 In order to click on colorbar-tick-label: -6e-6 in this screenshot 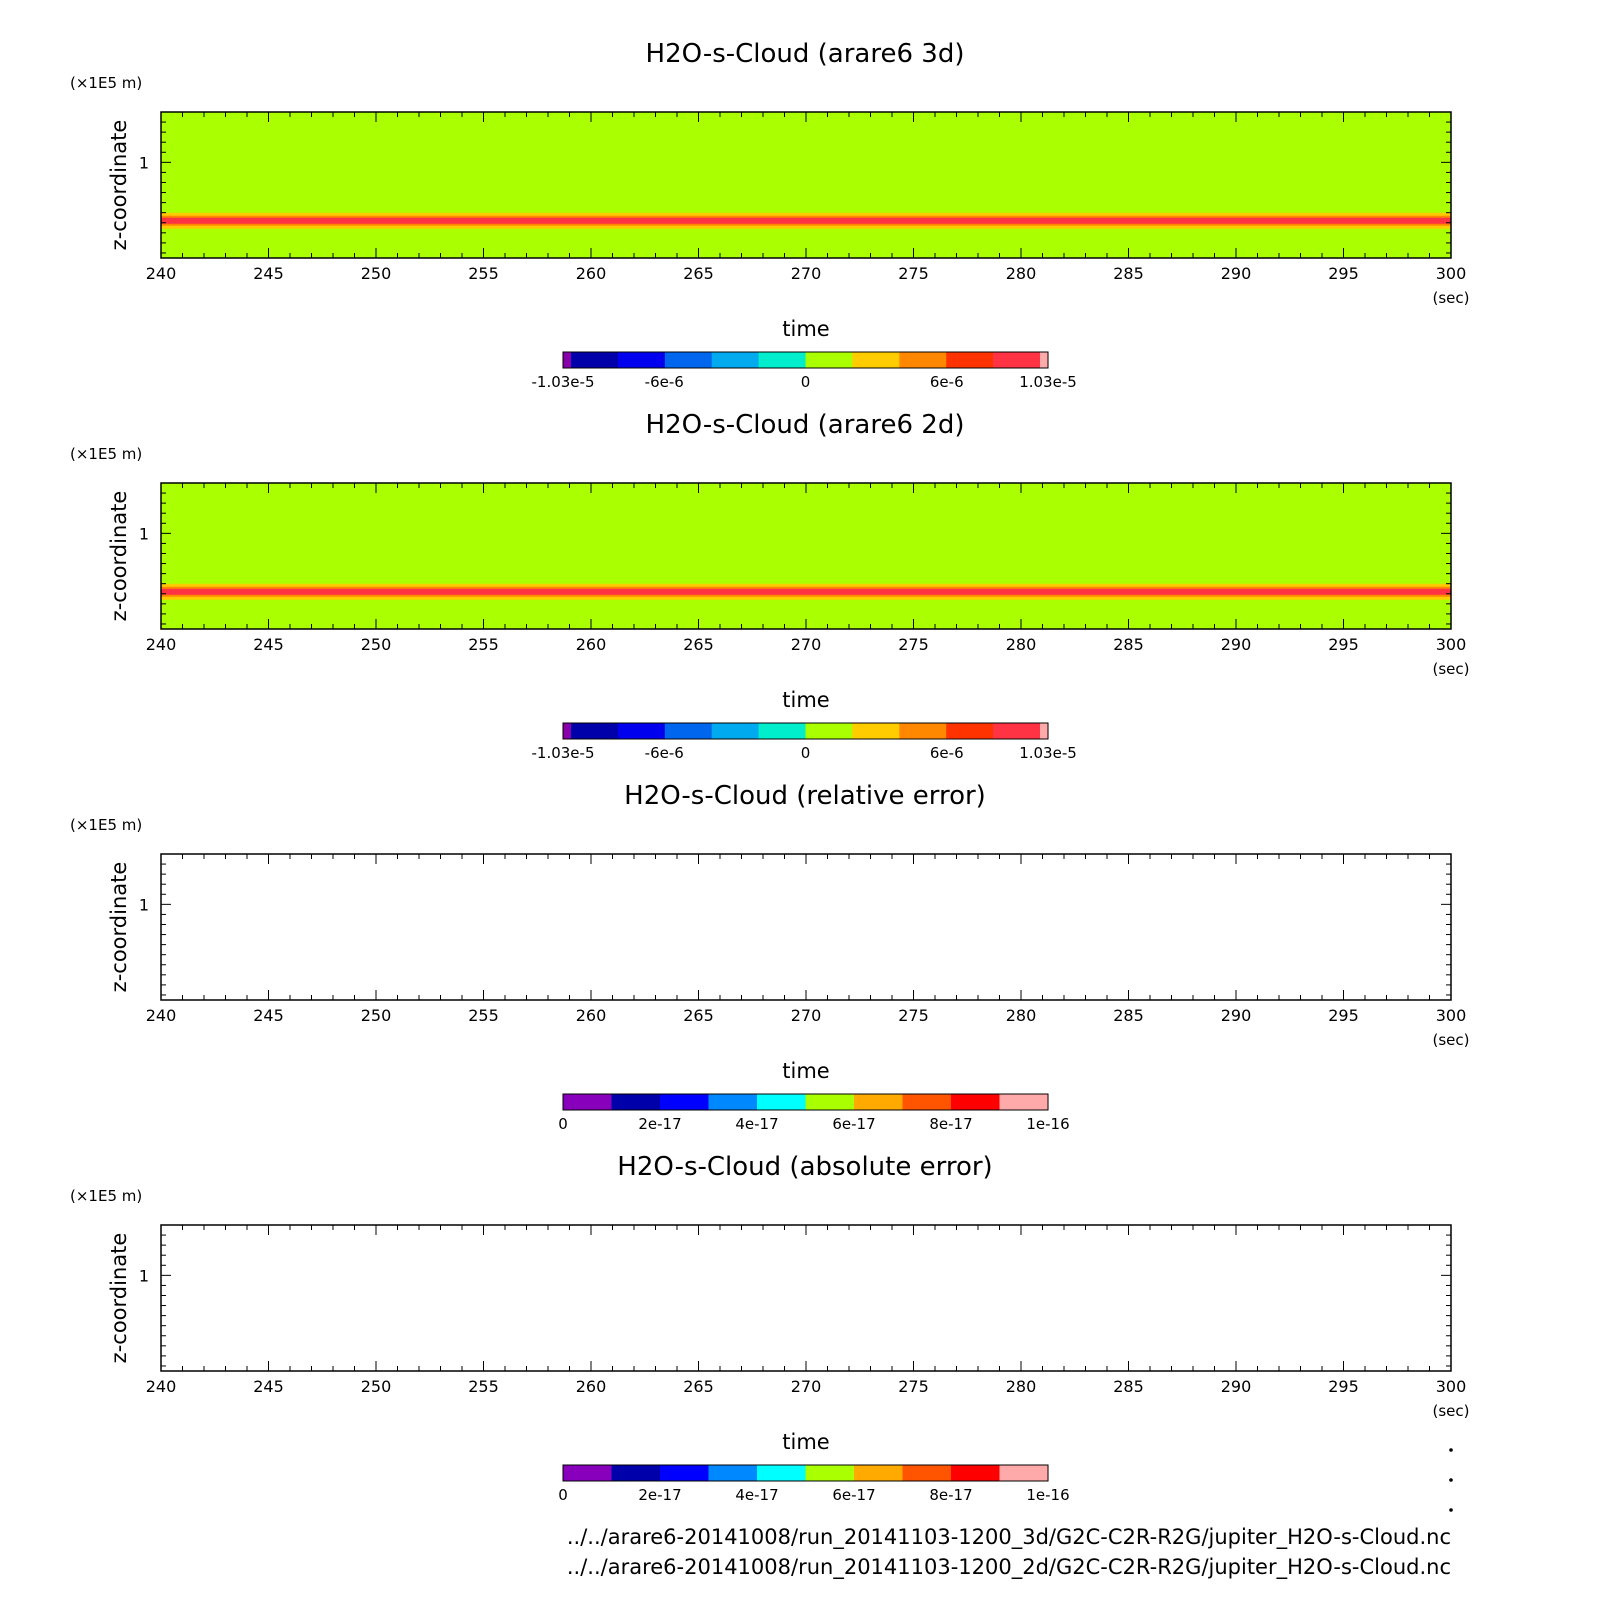, I will do `click(664, 382)`.